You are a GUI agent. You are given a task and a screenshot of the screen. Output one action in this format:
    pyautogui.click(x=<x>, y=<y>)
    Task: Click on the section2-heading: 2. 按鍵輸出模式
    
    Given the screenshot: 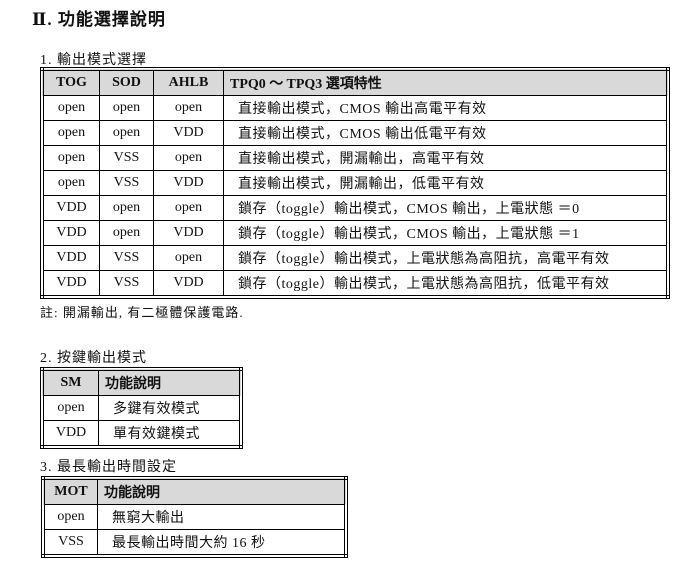 What is the action you would take?
    pyautogui.click(x=93, y=358)
    